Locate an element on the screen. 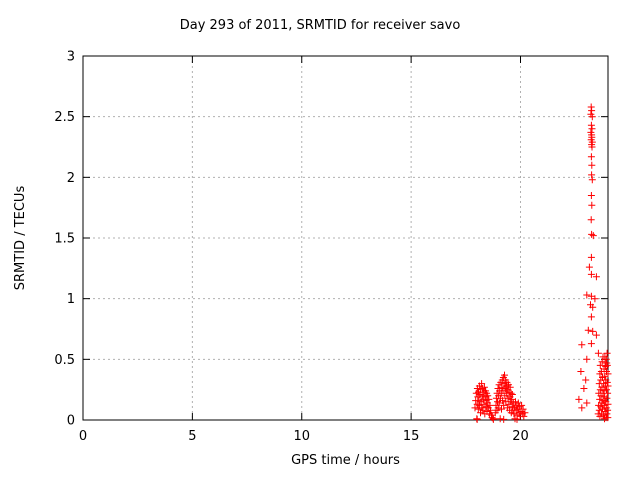 The image size is (640, 480). scatter-points-srmtid-savo is located at coordinates (541, 263).